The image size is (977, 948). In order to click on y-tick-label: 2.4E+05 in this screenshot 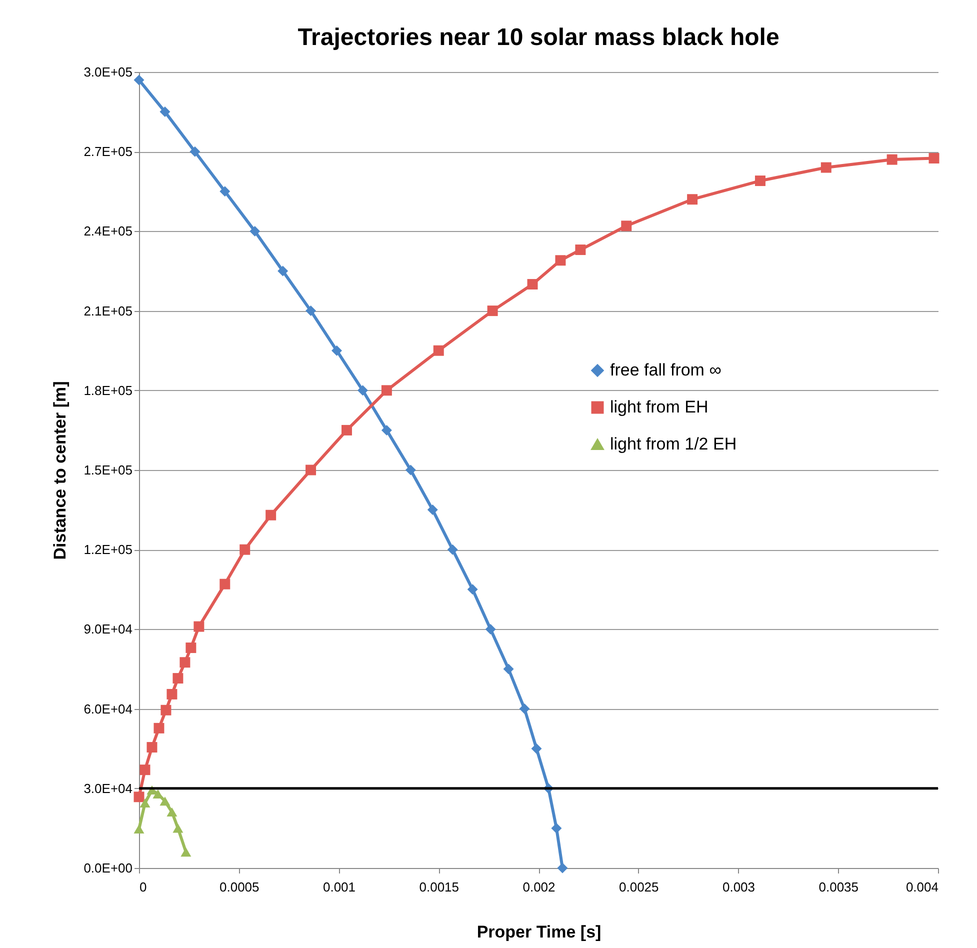, I will do `click(108, 231)`.